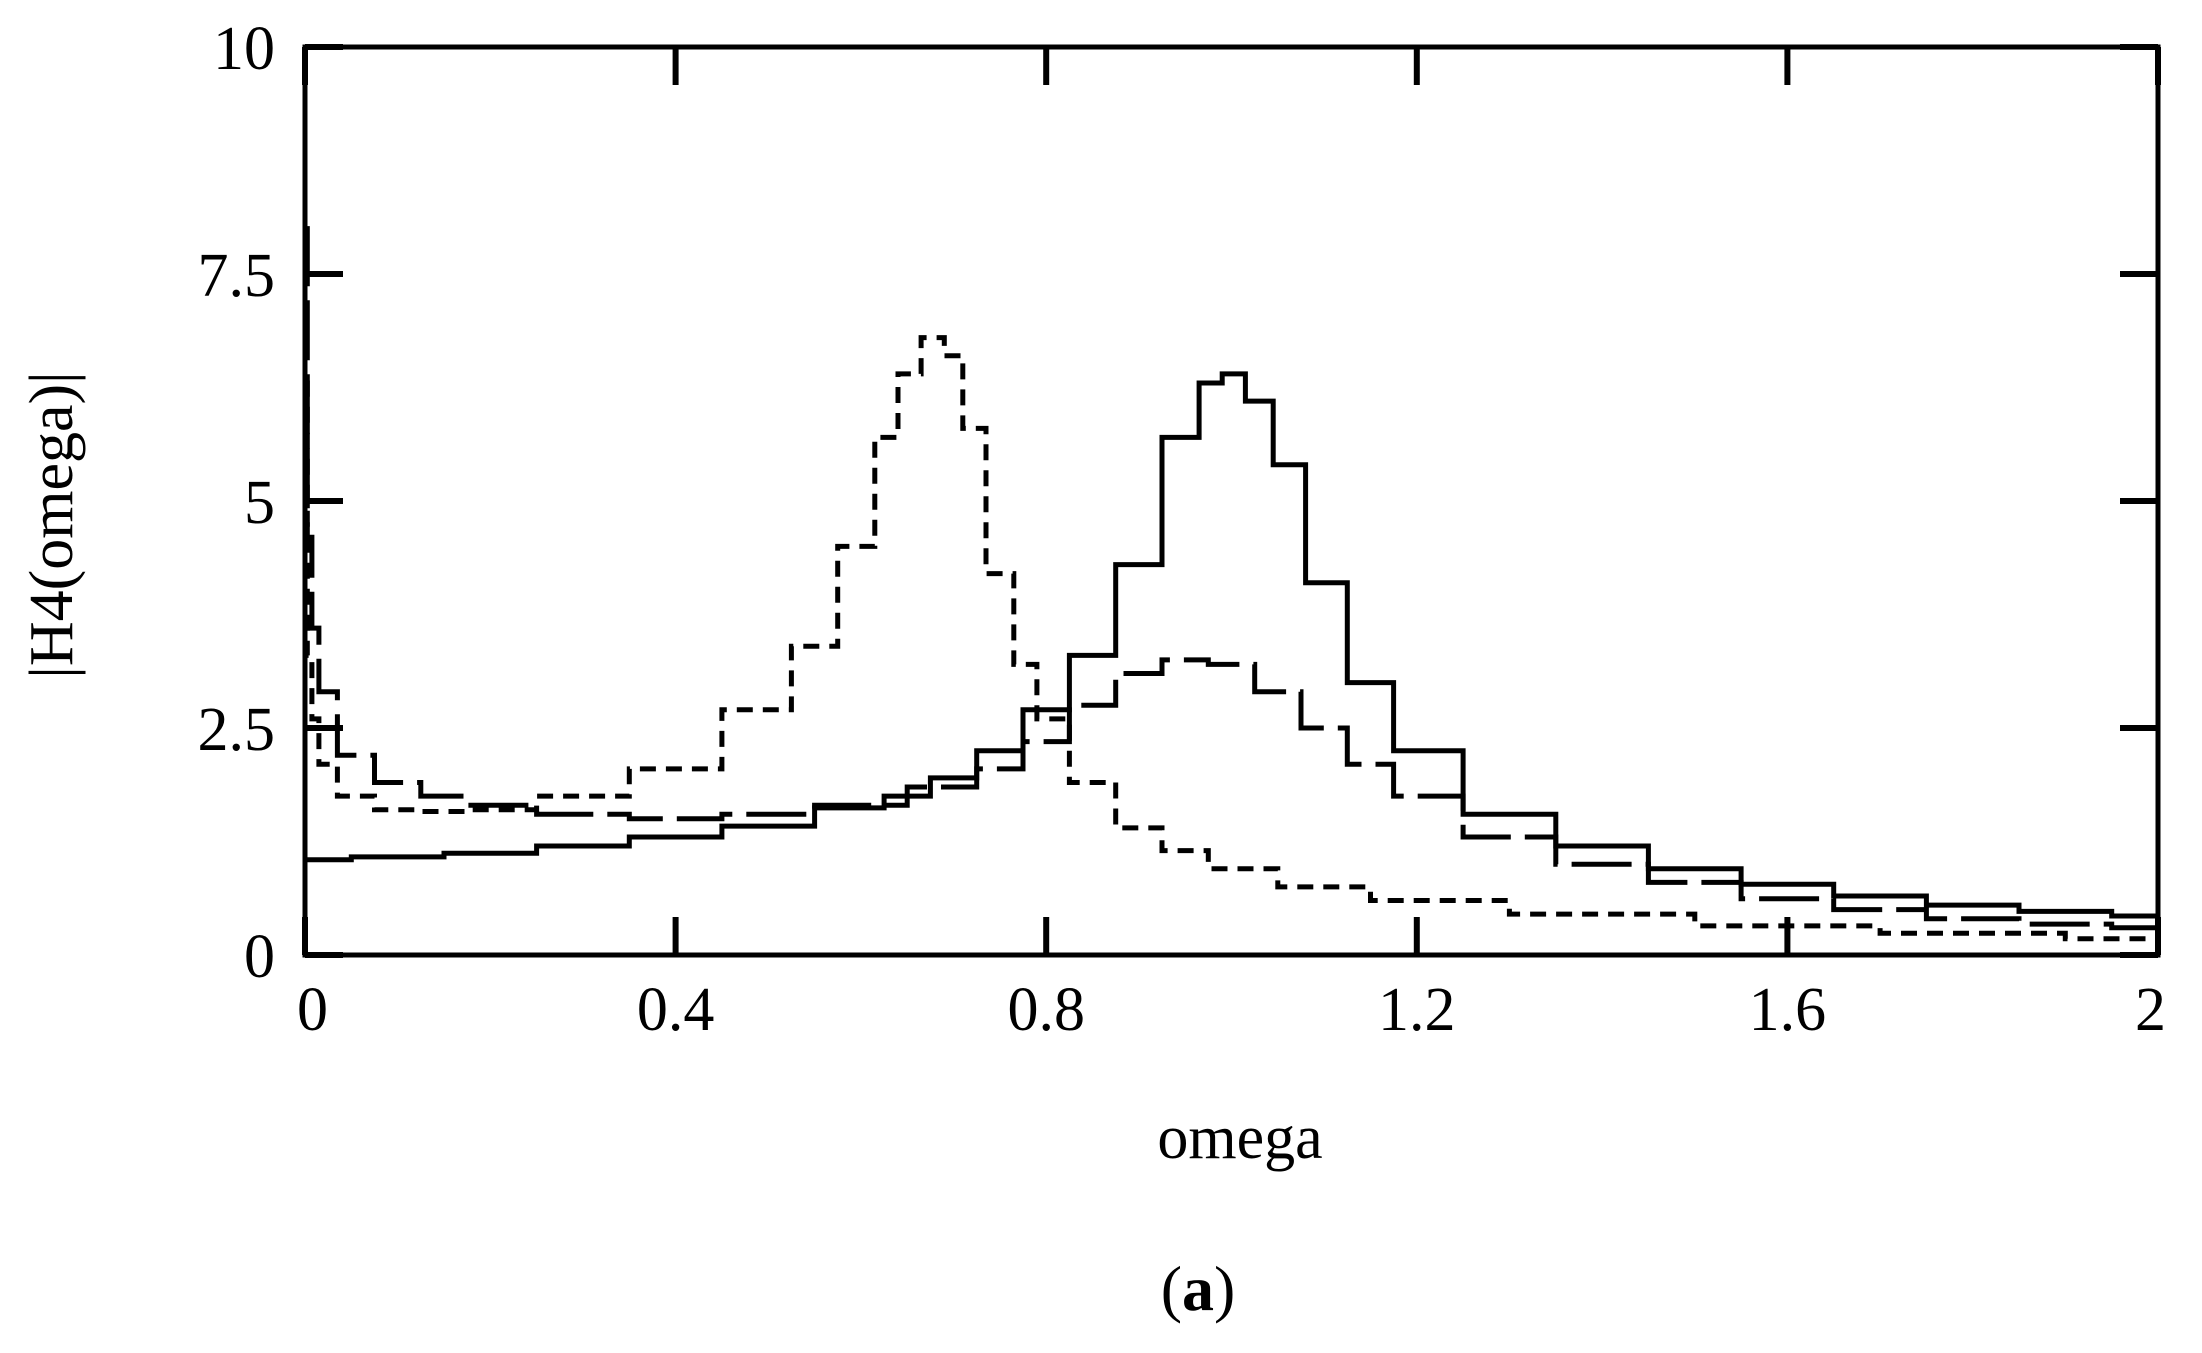 The image size is (2202, 1353). I want to click on y-tick-label: 5, so click(259, 503).